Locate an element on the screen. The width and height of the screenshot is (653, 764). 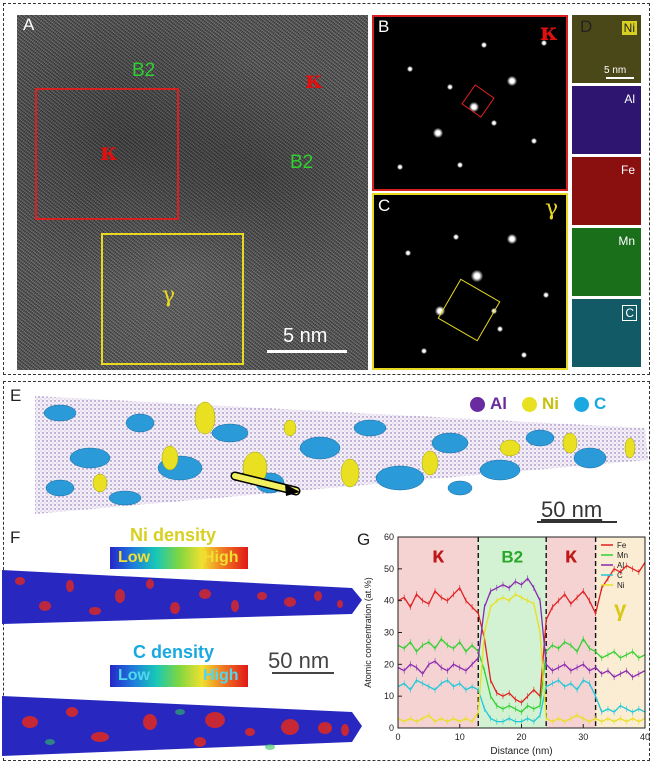
legend-label-Mn: Mn is located at coordinates (622, 555).